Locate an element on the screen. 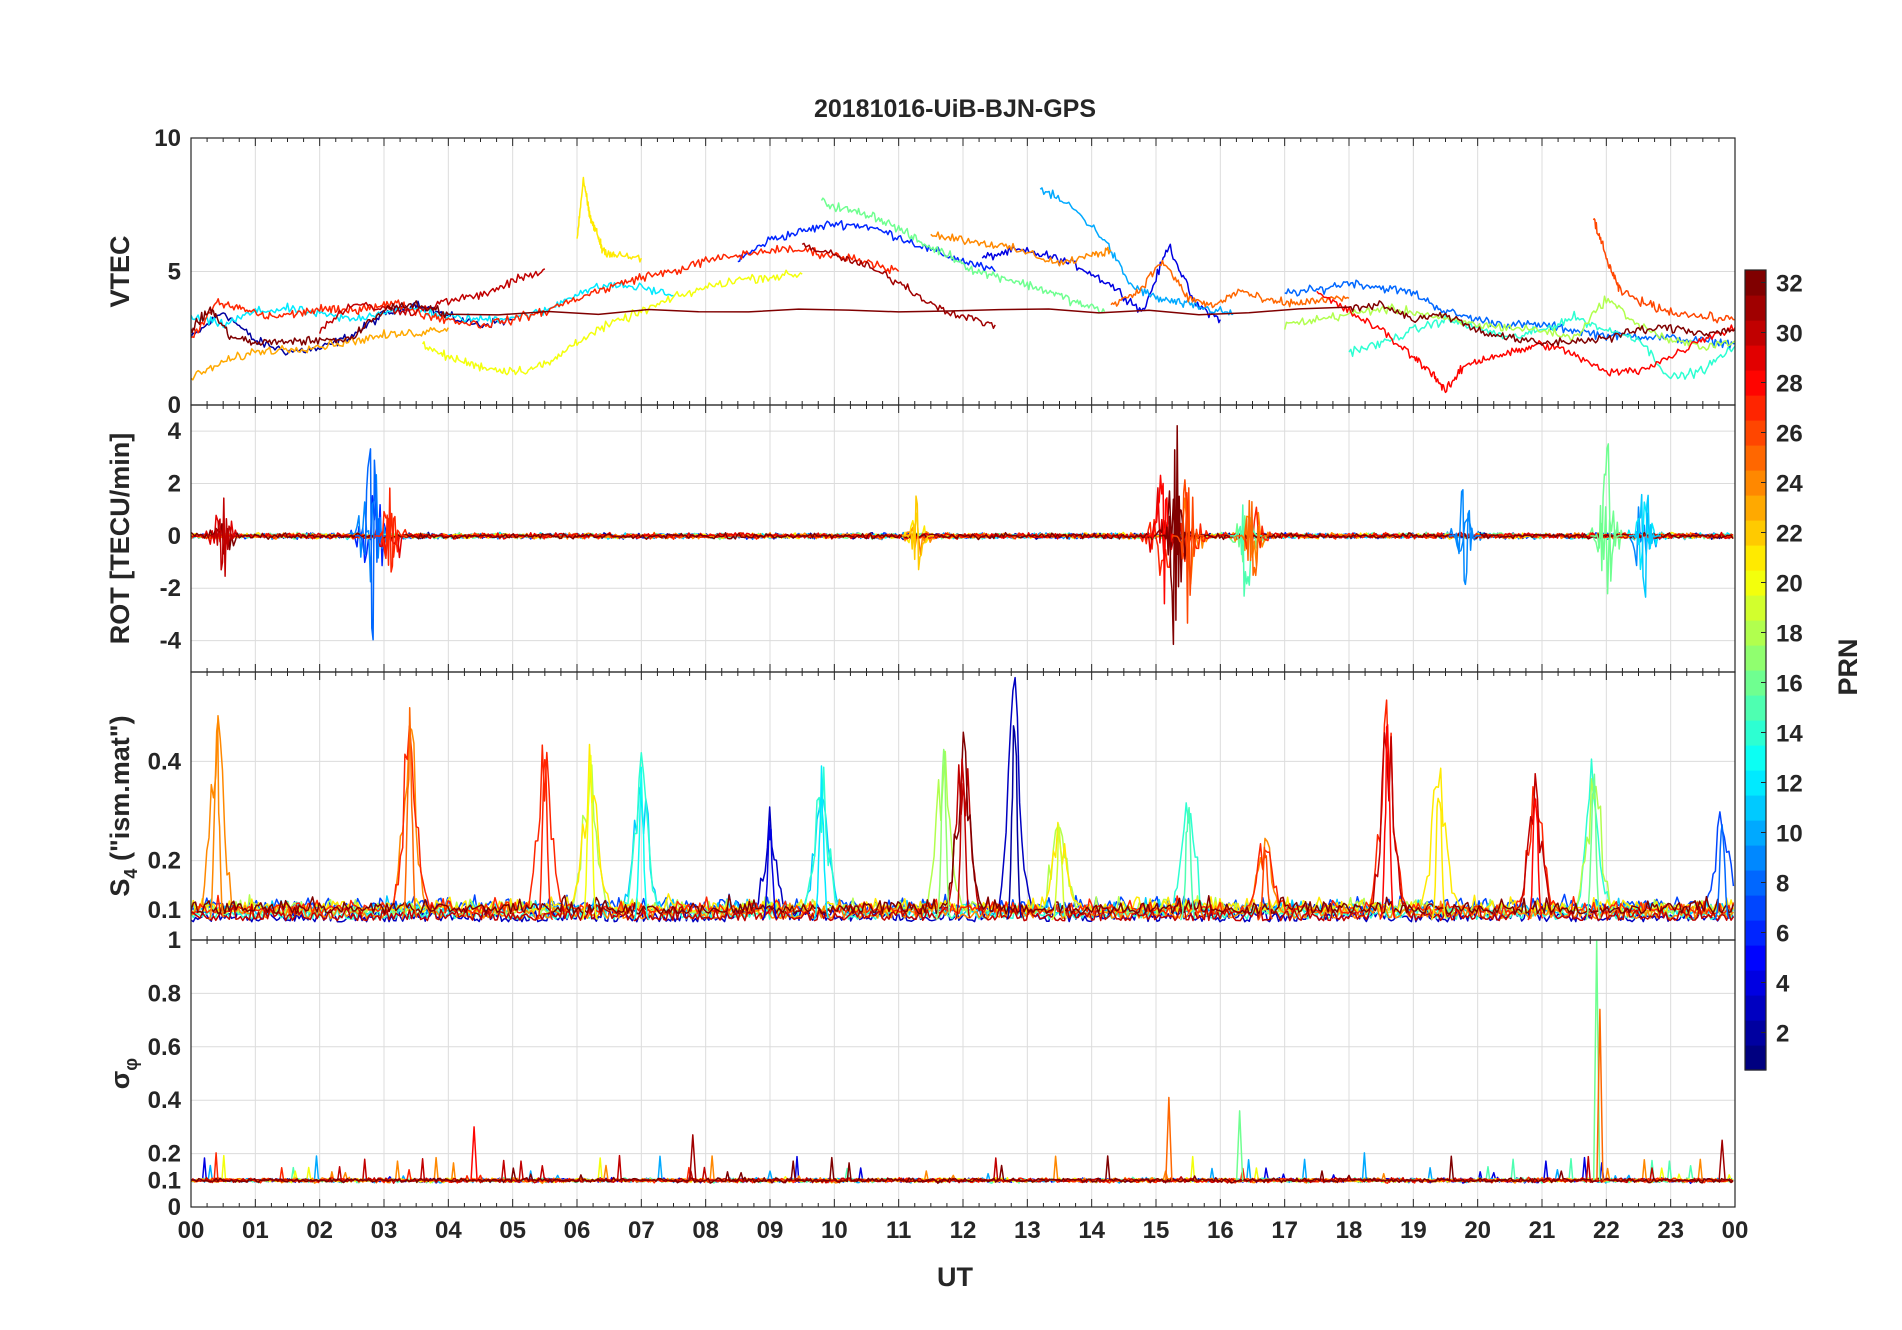 Image resolution: width=1902 pixels, height=1330 pixels. x-tick-label: 02 is located at coordinates (319, 1230).